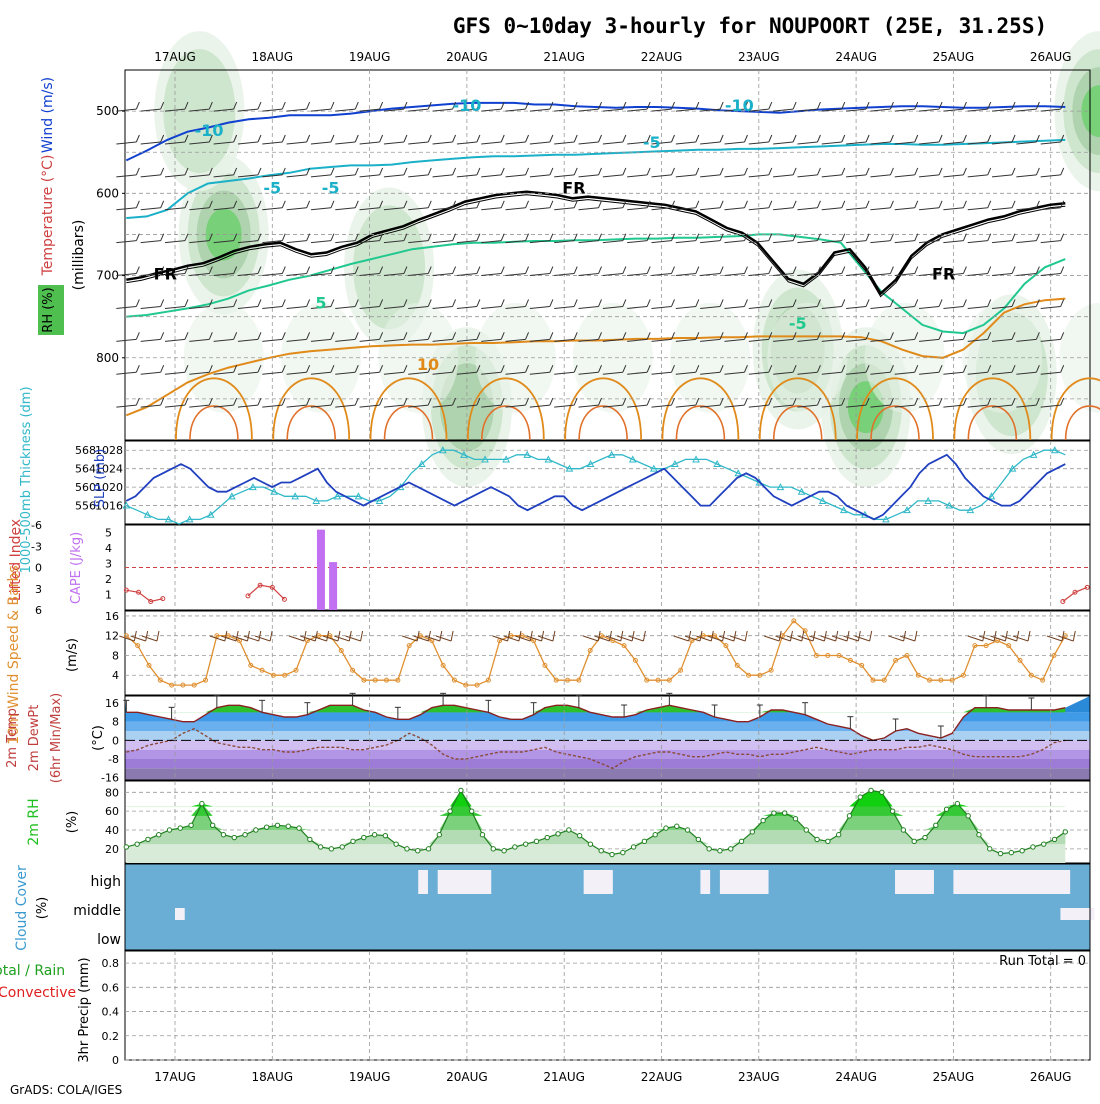 This screenshot has width=1100, height=1104. What do you see at coordinates (85, 506) in the screenshot?
I see `thickness-tick: 556` at bounding box center [85, 506].